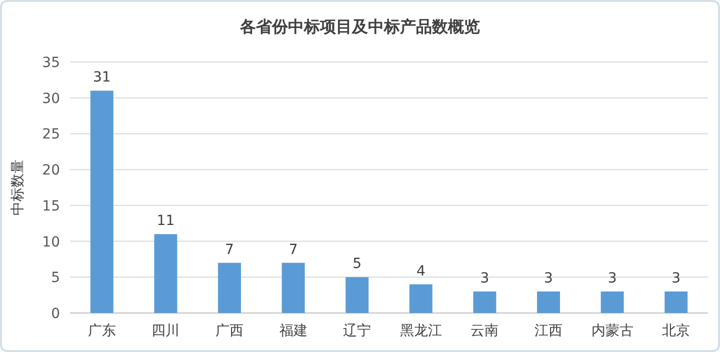 Image resolution: width=720 pixels, height=352 pixels. I want to click on chart-title: 各省份中标项目及中标产品数概览, so click(359, 26).